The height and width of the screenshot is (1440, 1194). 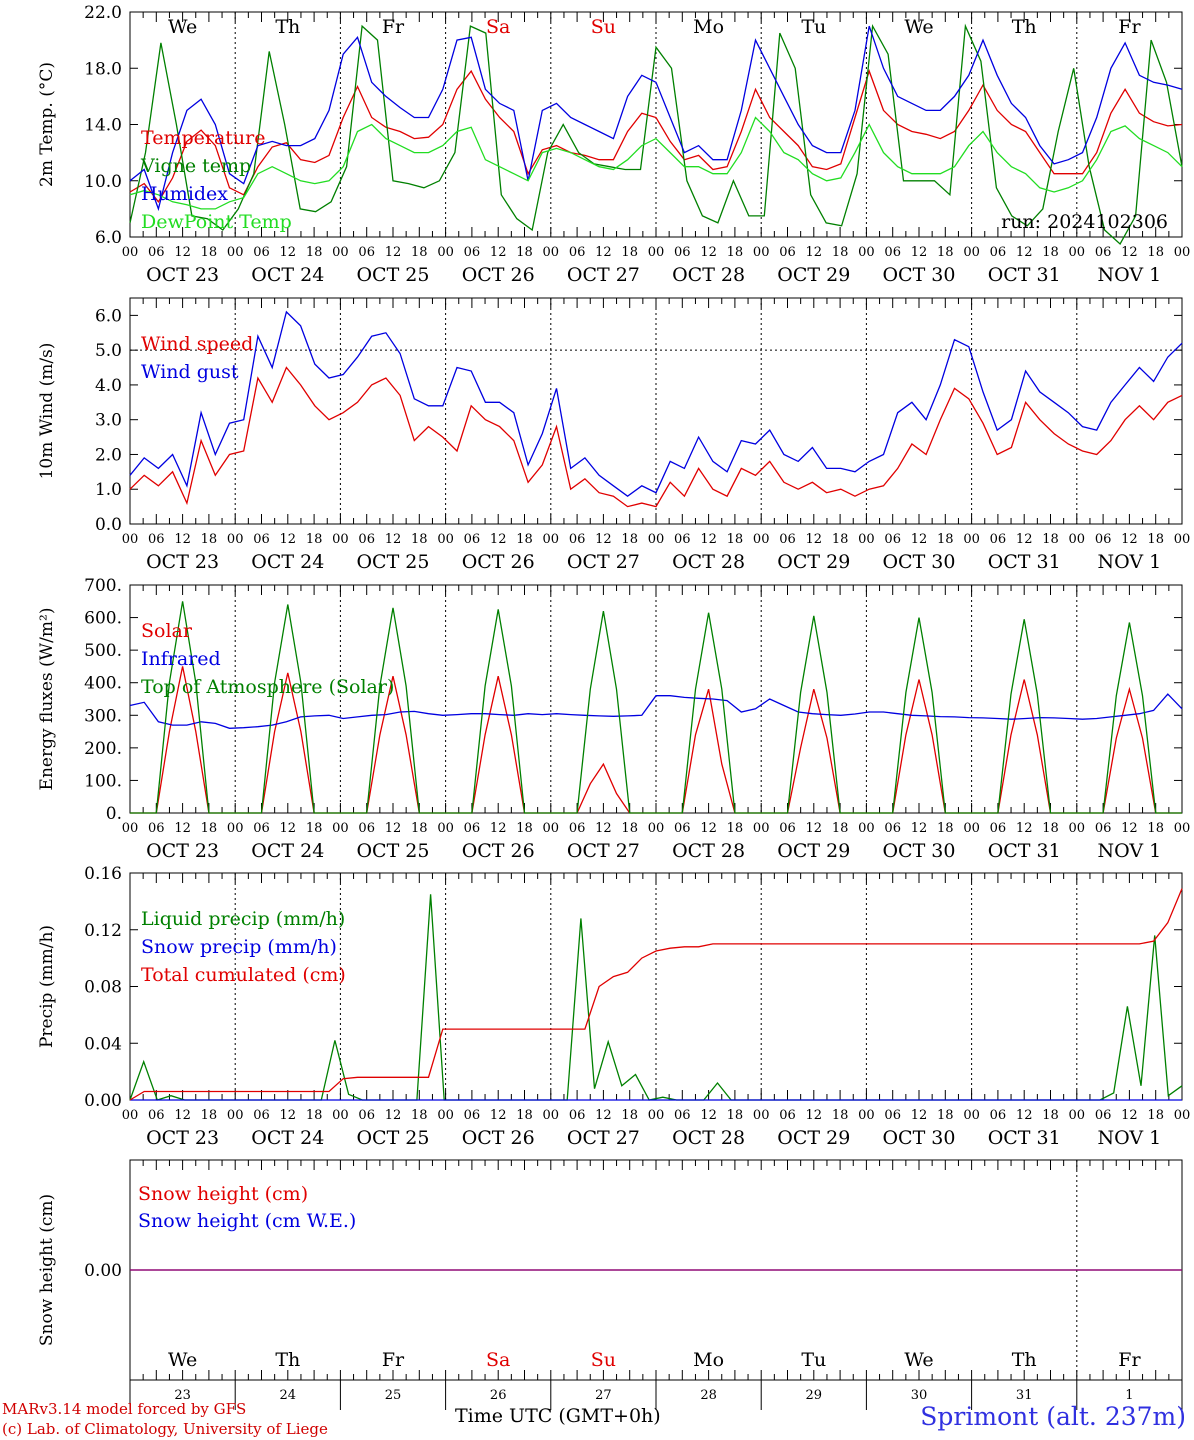 I want to click on y-tick-label: 14.0, so click(x=103, y=126).